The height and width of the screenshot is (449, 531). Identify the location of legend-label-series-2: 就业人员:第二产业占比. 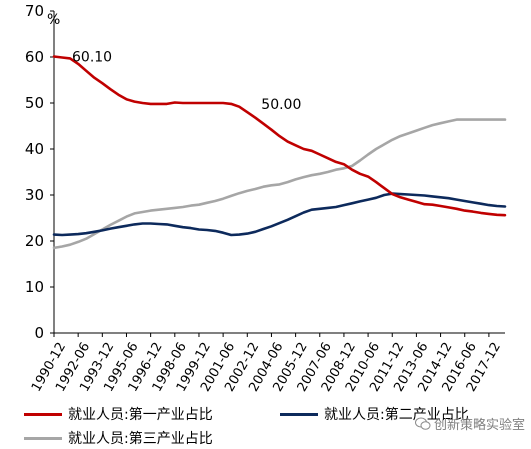
(396, 415).